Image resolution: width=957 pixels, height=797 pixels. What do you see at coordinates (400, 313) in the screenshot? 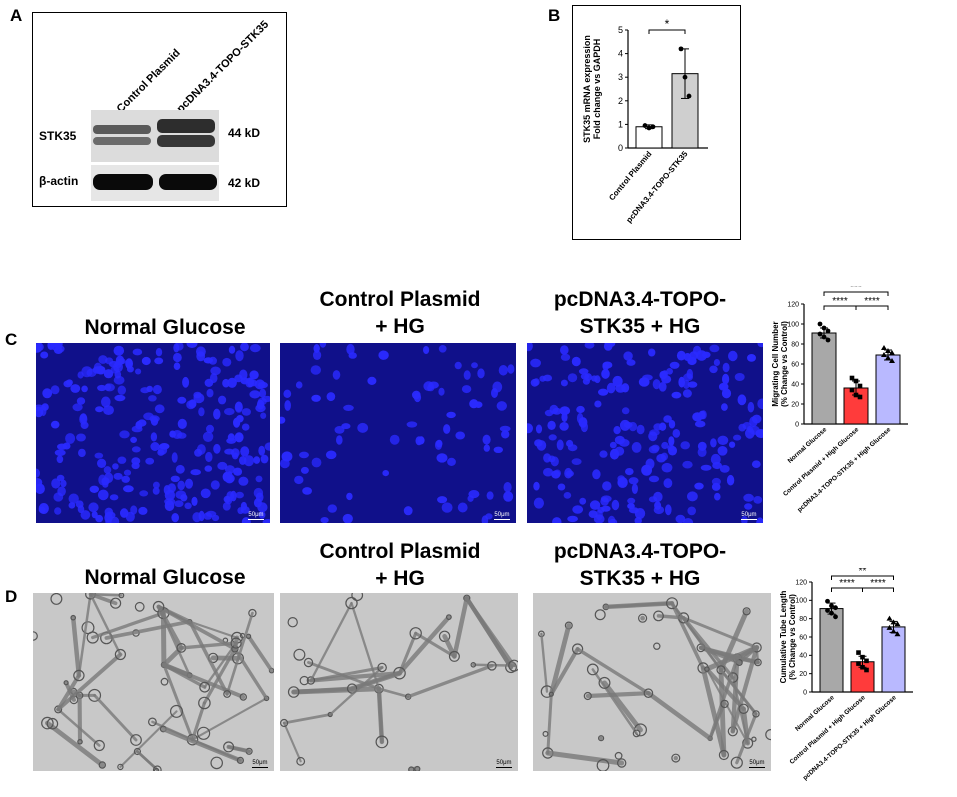
I see `title-c-control: Control Plasmid + HG` at bounding box center [400, 313].